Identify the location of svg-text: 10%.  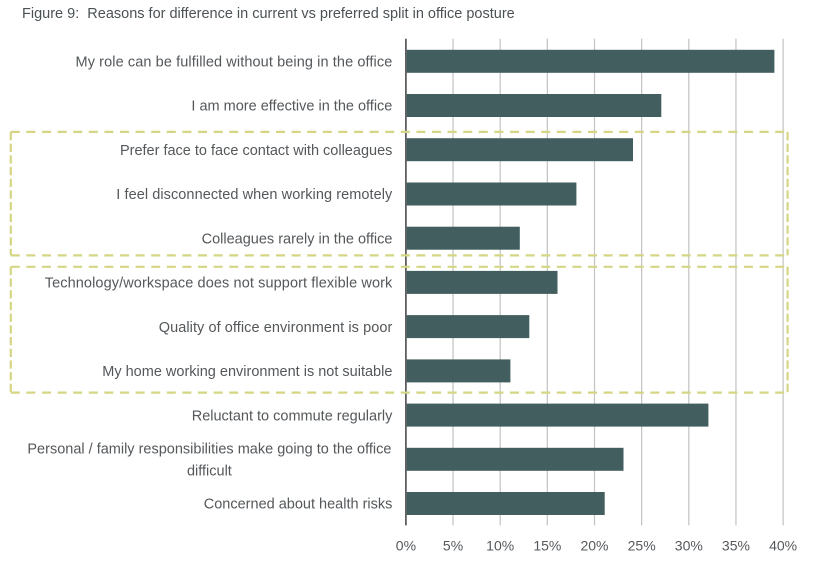
(500, 546).